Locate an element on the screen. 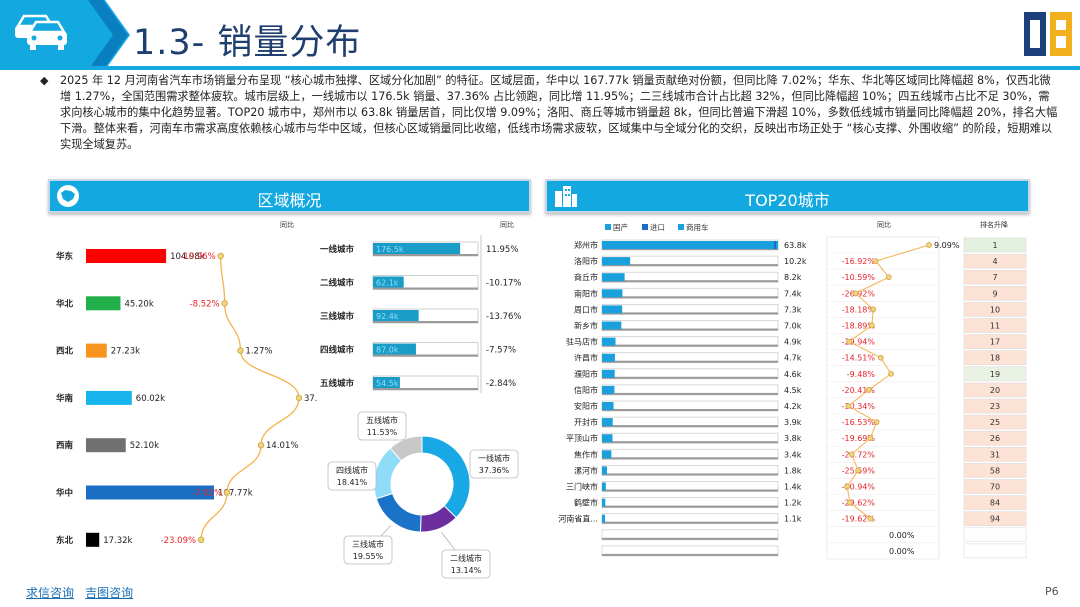  city-rank-header: 排名升降 is located at coordinates (994, 224).